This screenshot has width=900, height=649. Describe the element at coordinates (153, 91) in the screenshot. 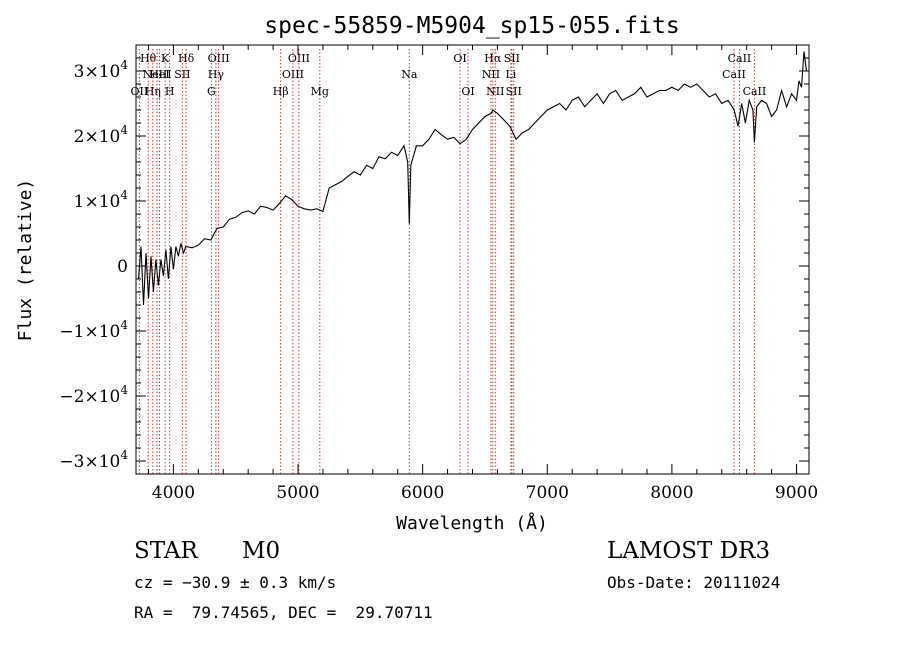

I see `spectral-line-label: Hη` at that location.